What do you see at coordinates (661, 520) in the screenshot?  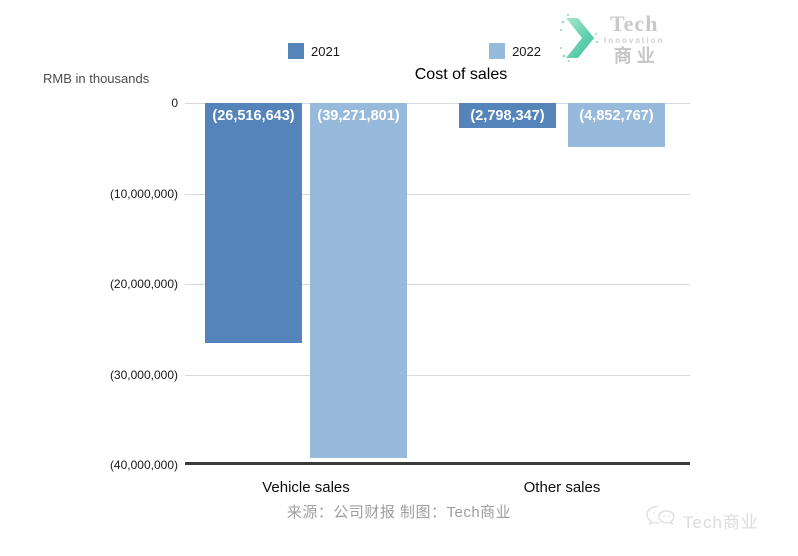 I see `wechat-icon` at bounding box center [661, 520].